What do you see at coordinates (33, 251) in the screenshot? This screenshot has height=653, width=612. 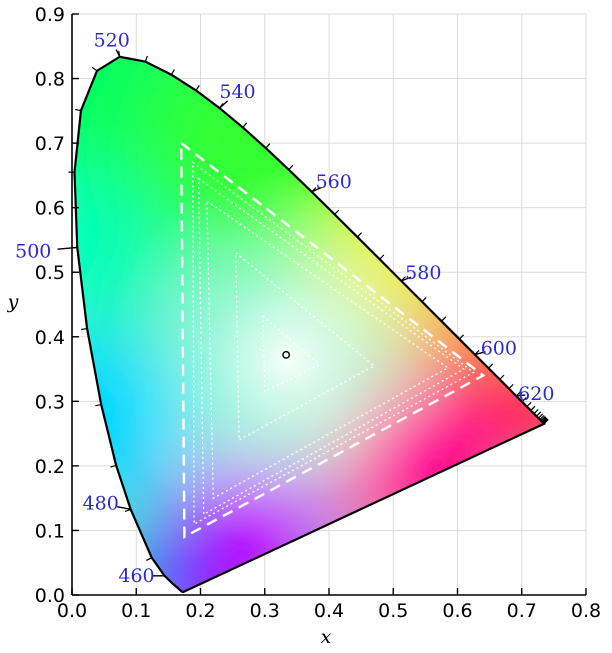 I see `wavelength-label-500: 500` at bounding box center [33, 251].